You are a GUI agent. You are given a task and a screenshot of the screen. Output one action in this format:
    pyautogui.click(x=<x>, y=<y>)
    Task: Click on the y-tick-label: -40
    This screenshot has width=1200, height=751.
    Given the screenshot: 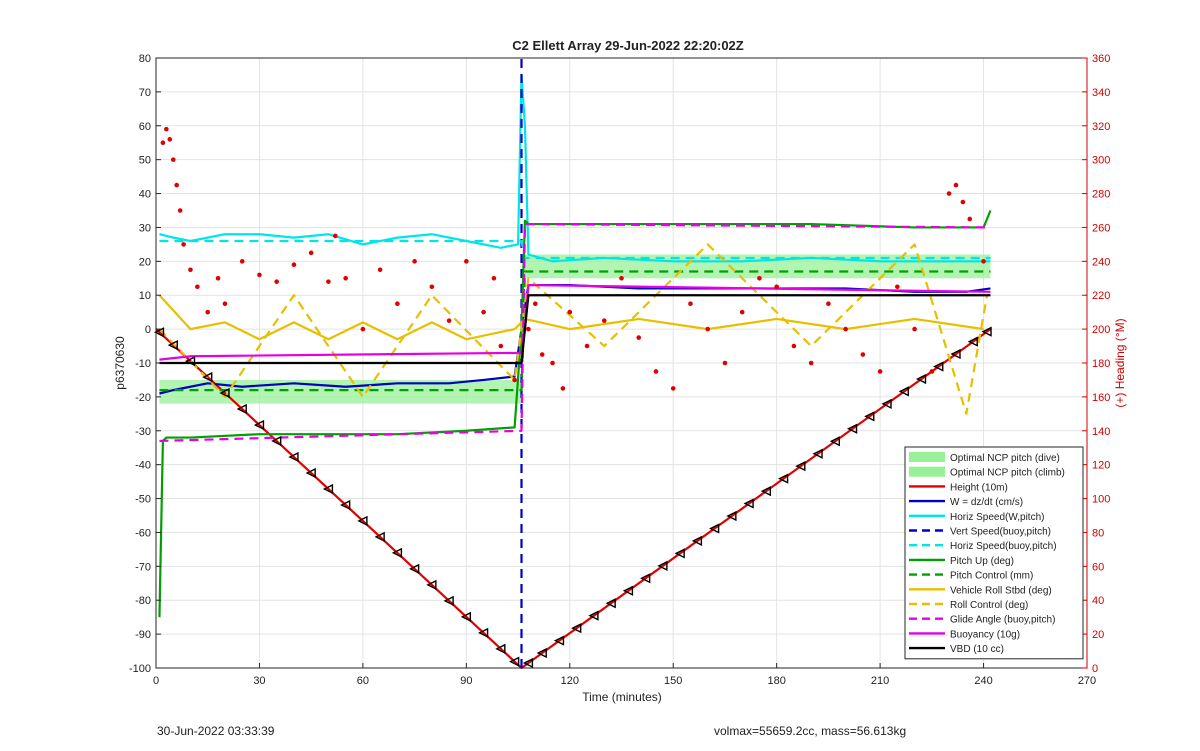 What is the action you would take?
    pyautogui.click(x=143, y=466)
    